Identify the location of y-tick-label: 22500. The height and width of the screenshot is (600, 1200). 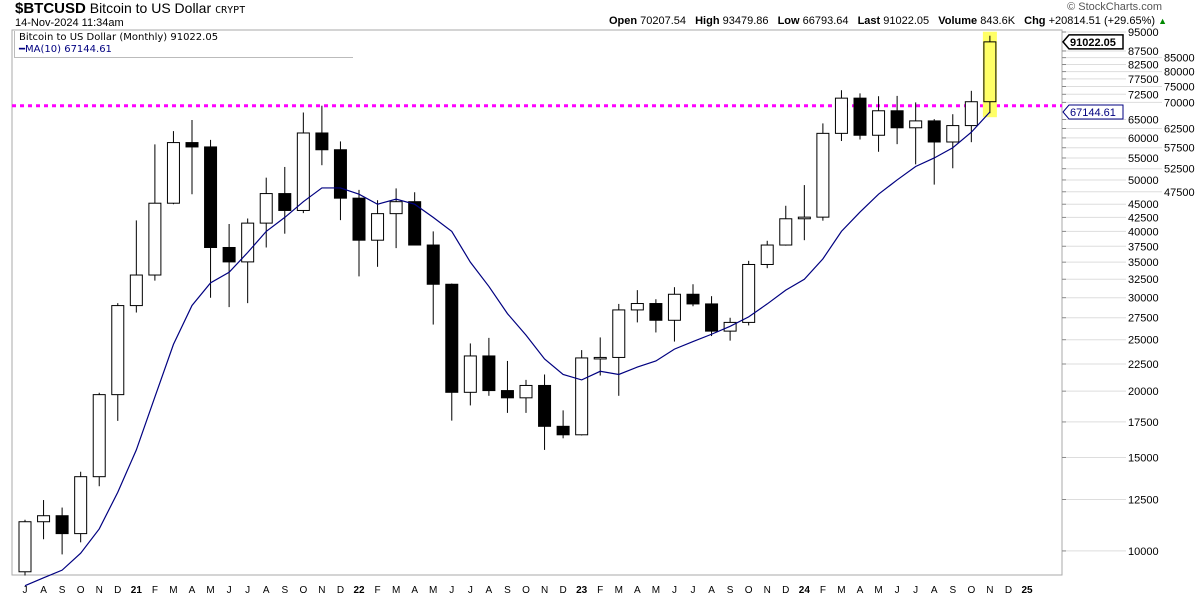
(1143, 365).